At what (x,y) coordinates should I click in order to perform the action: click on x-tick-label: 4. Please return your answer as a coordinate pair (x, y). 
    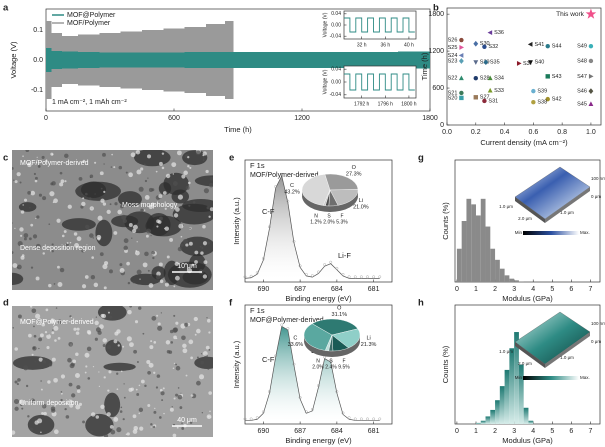
    Looking at the image, I should click on (533, 431).